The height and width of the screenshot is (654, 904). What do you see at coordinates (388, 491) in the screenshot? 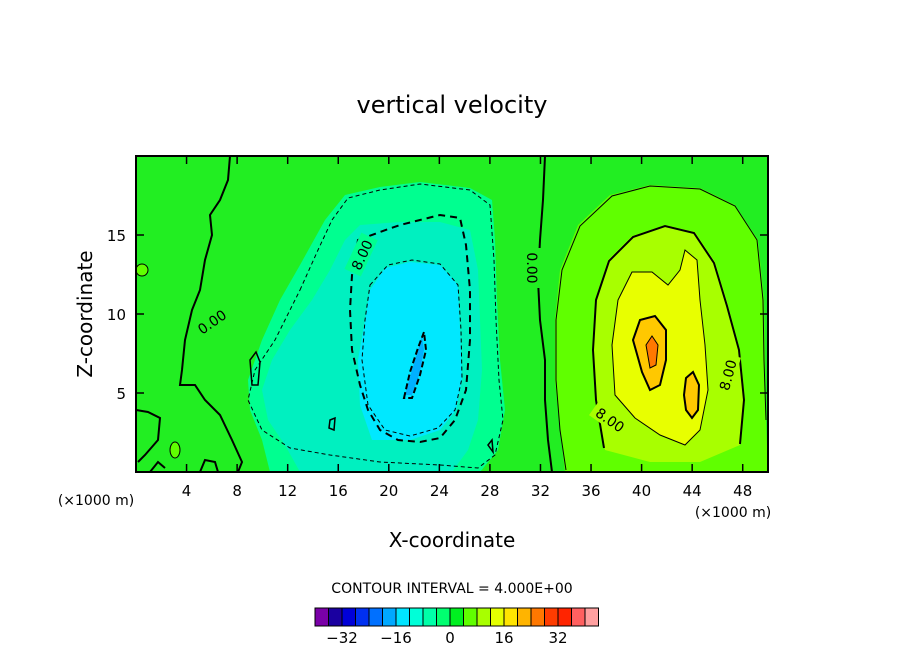
I see `x-tick-label: 20` at bounding box center [388, 491].